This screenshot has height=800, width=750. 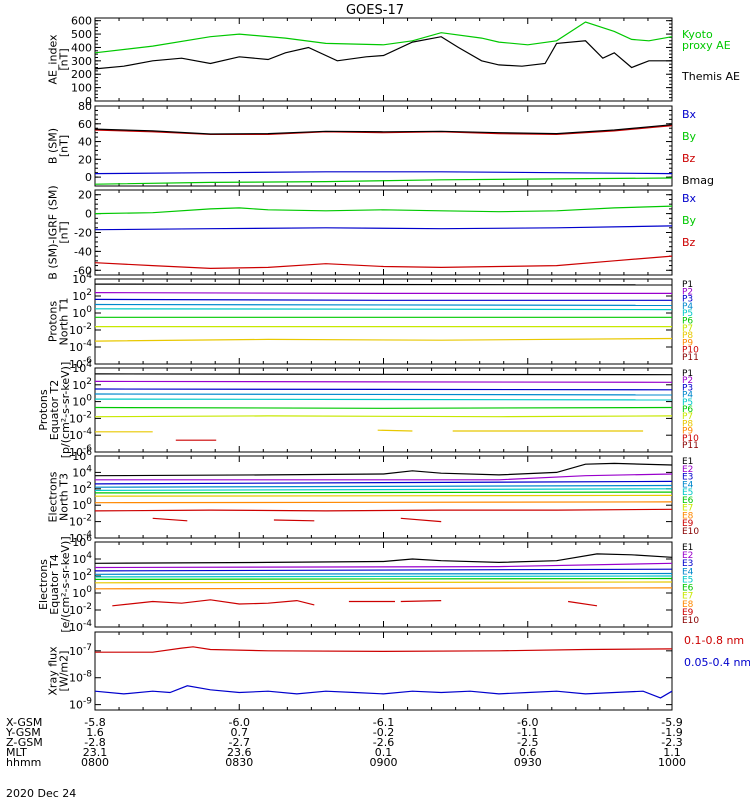 I want to click on legend-label: Bx, so click(x=689, y=114).